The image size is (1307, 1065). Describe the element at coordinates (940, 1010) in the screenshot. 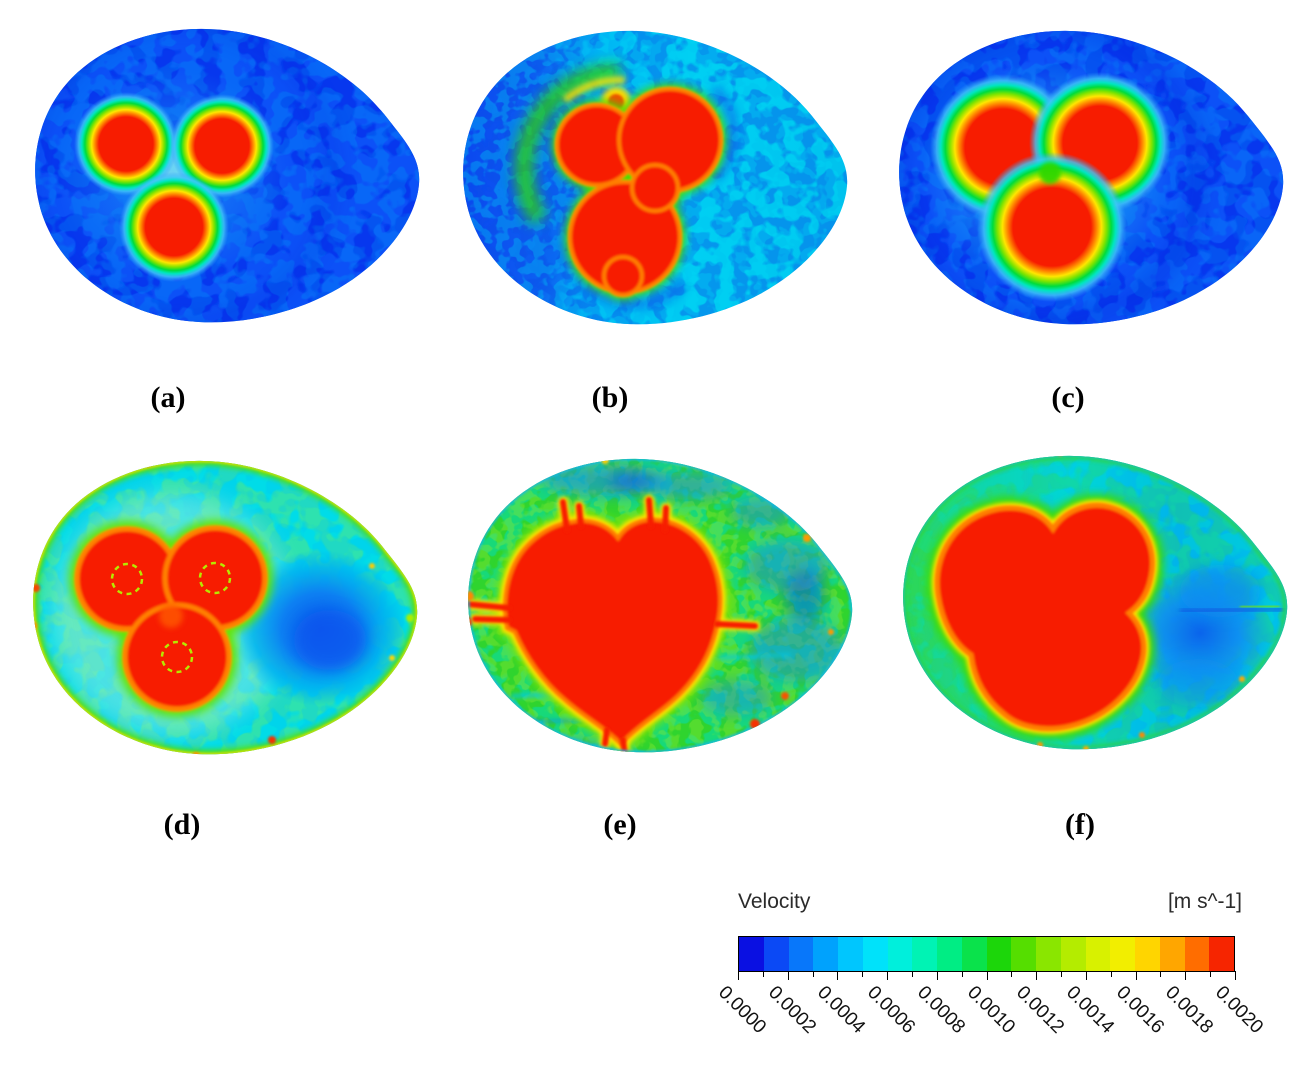

I see `colorbar-tick-label: 0.0008` at that location.